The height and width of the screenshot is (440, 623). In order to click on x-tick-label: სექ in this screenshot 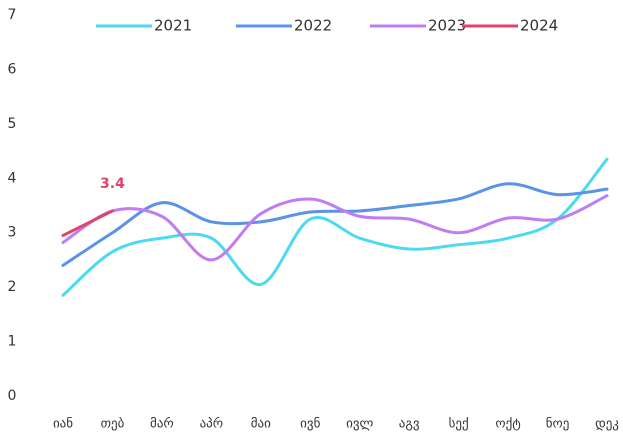, I will do `click(459, 424)`.